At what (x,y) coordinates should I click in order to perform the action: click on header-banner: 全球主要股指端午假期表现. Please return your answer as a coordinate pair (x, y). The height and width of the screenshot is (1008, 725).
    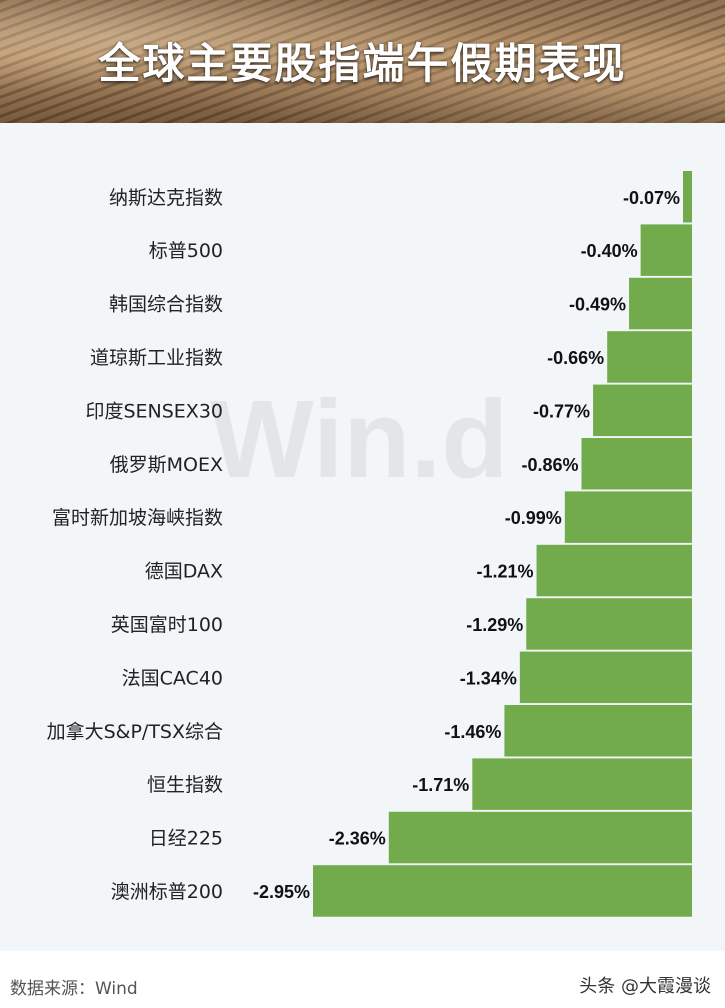
    Looking at the image, I should click on (362, 61).